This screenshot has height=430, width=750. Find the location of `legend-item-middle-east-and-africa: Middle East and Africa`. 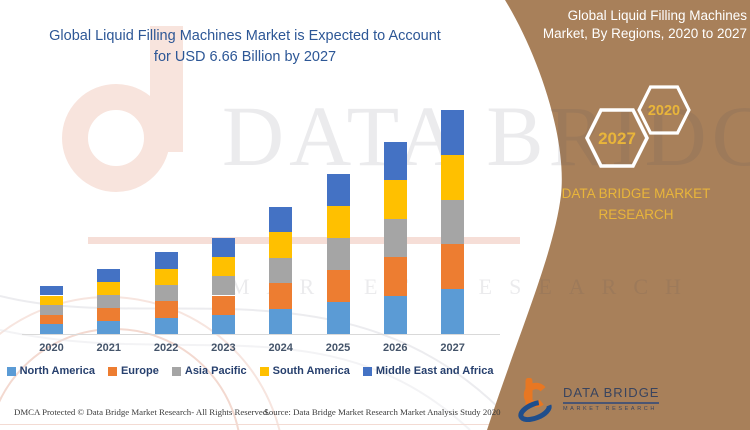

legend-item-middle-east-and-africa: Middle East and Africa is located at coordinates (428, 371).